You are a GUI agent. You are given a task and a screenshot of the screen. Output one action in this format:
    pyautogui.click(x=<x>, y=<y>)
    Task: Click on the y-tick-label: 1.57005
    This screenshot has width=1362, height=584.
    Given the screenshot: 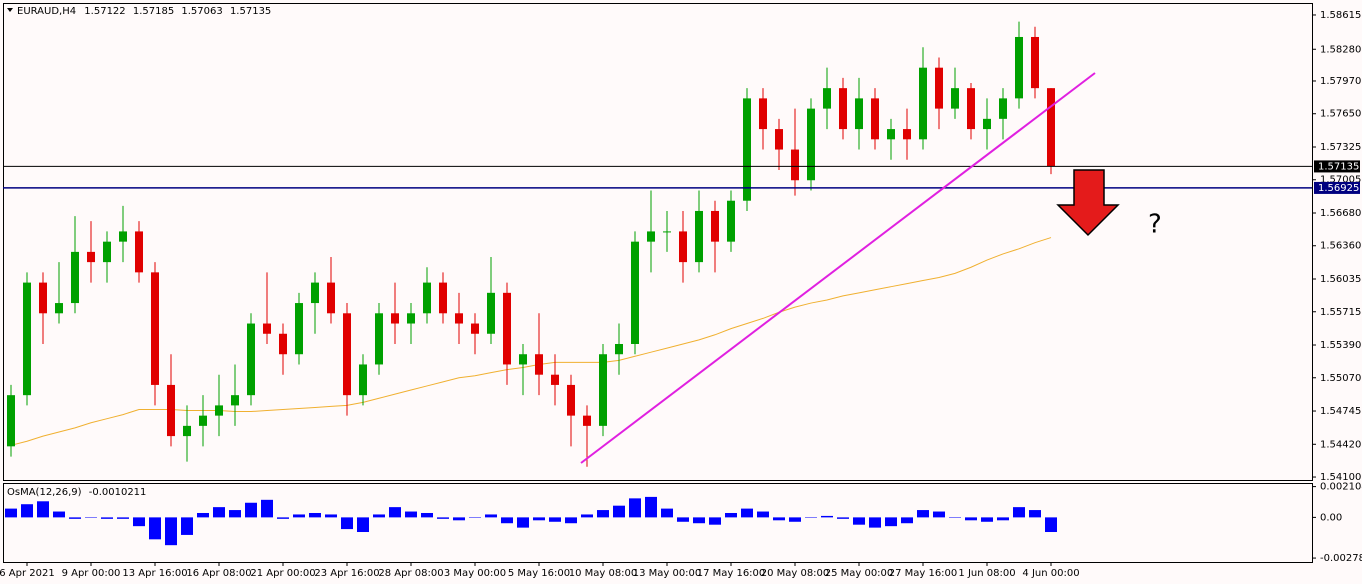 What is the action you would take?
    pyautogui.click(x=1340, y=180)
    